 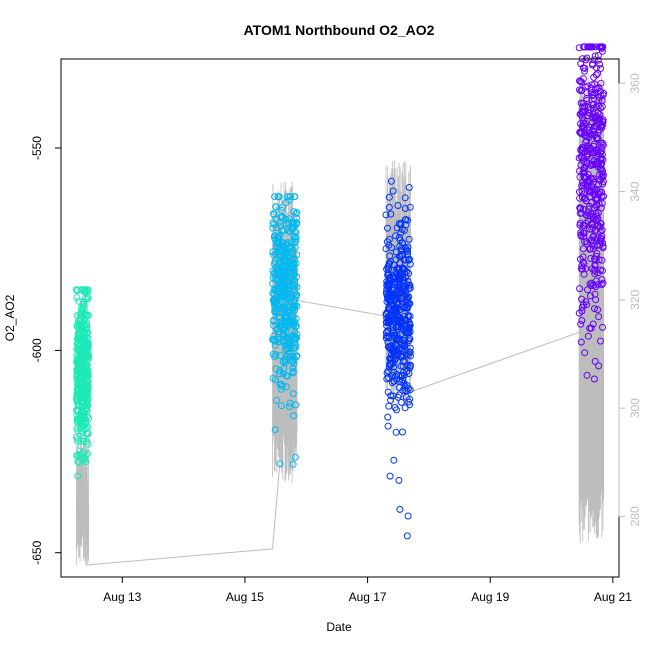 I want to click on y2-tick-label: 340, so click(x=635, y=191).